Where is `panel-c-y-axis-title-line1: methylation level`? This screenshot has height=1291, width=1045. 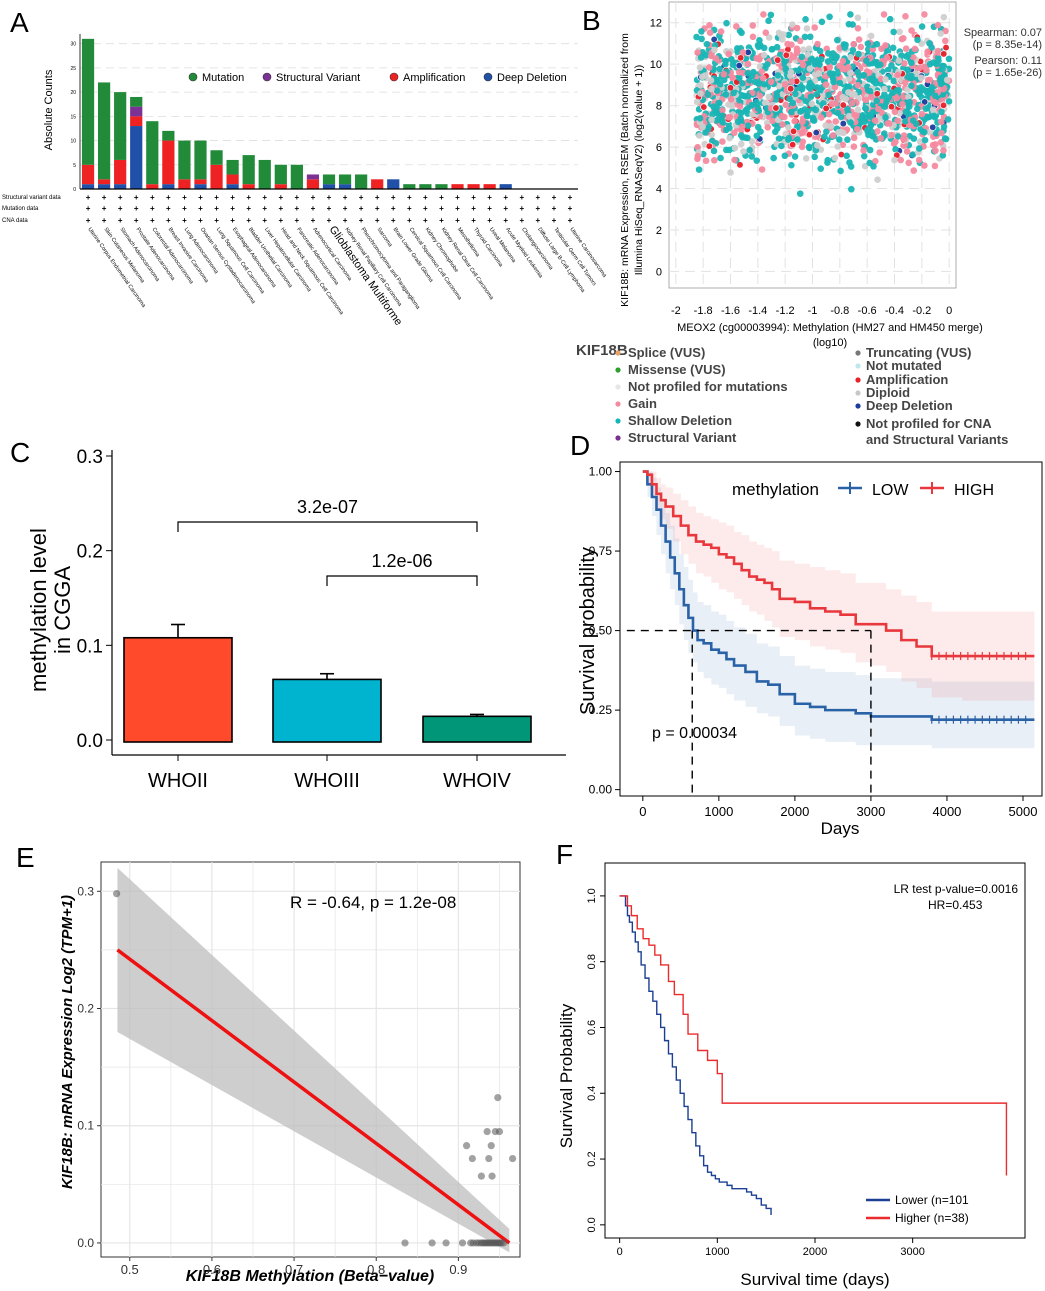
panel-c-y-axis-title-line1: methylation level is located at coordinates (38, 610).